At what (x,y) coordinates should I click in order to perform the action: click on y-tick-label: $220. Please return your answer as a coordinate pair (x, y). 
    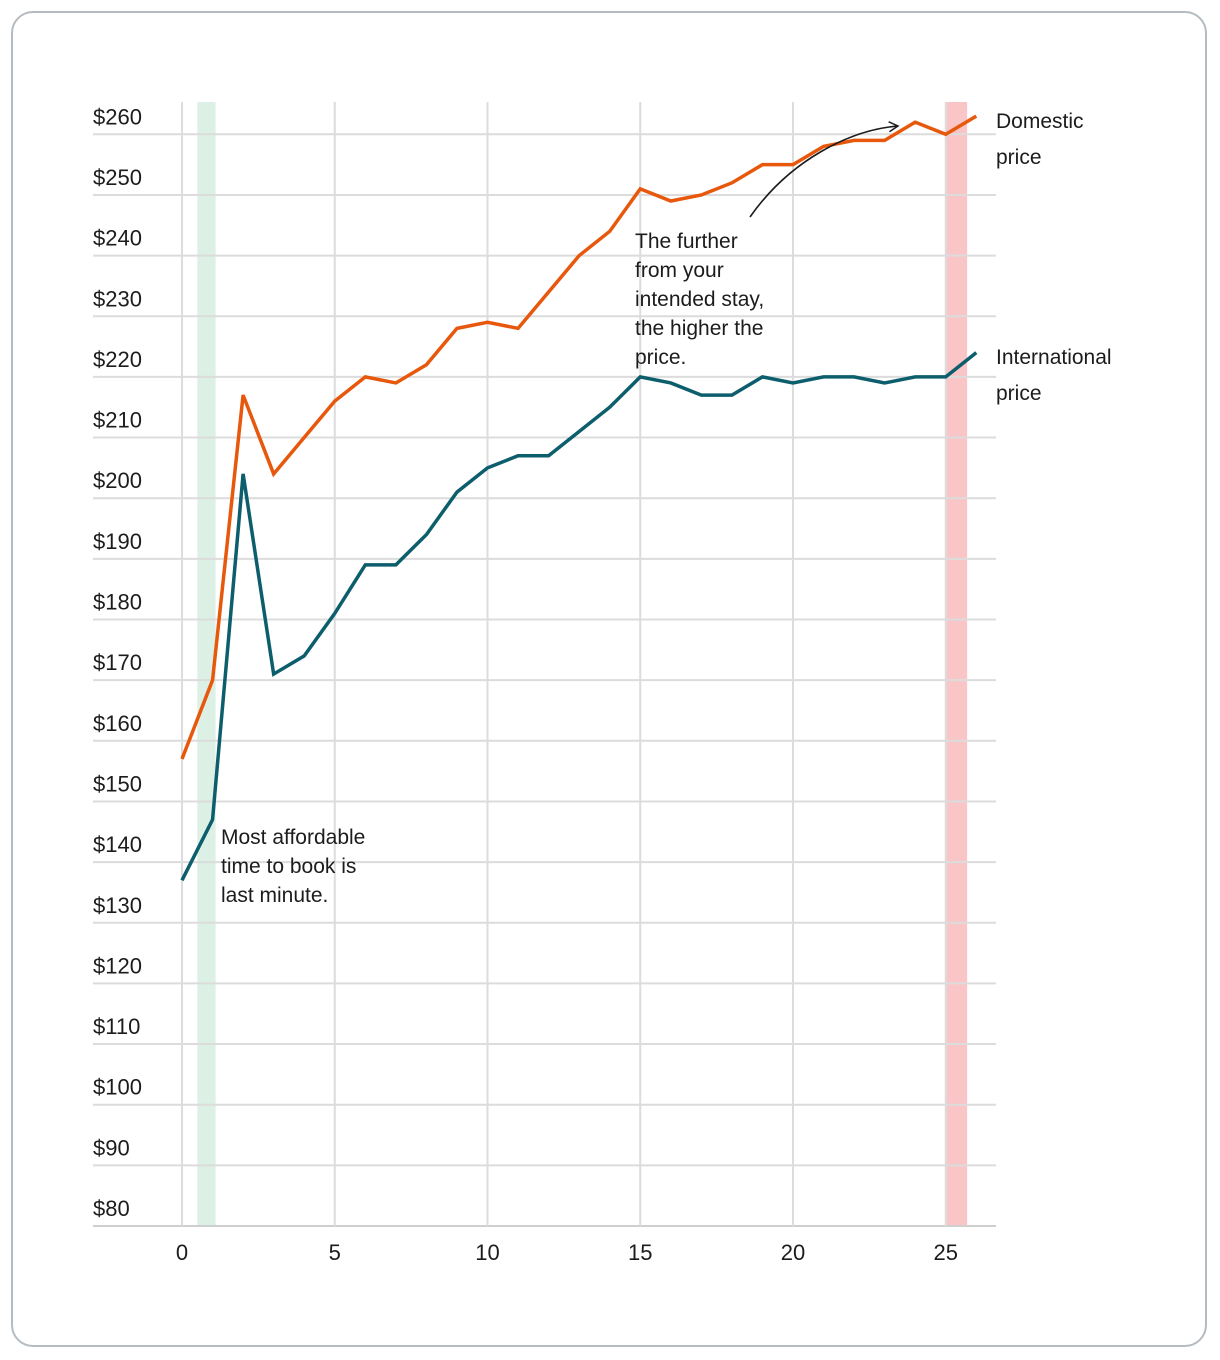
    Looking at the image, I should click on (117, 359).